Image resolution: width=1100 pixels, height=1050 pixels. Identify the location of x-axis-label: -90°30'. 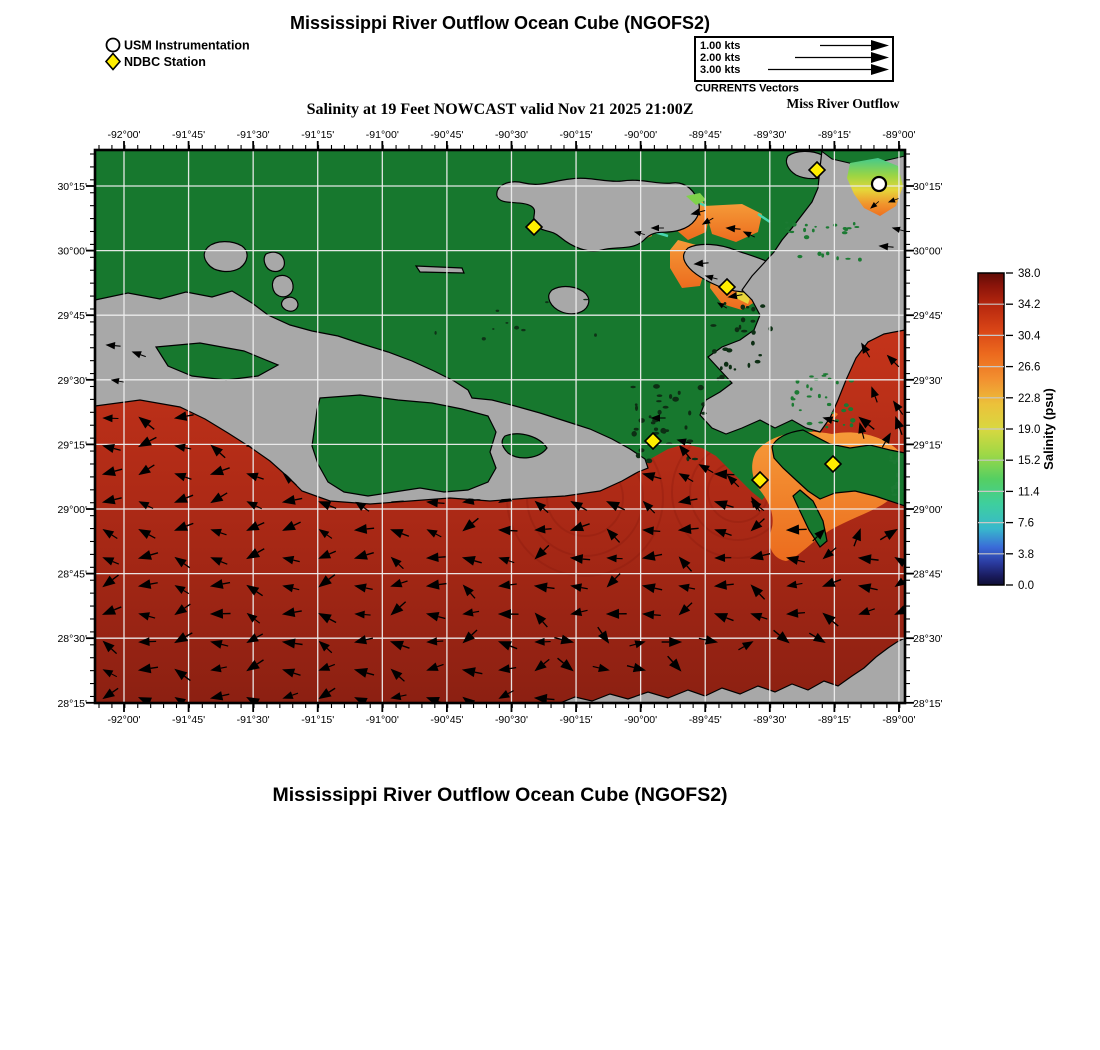
(511, 720).